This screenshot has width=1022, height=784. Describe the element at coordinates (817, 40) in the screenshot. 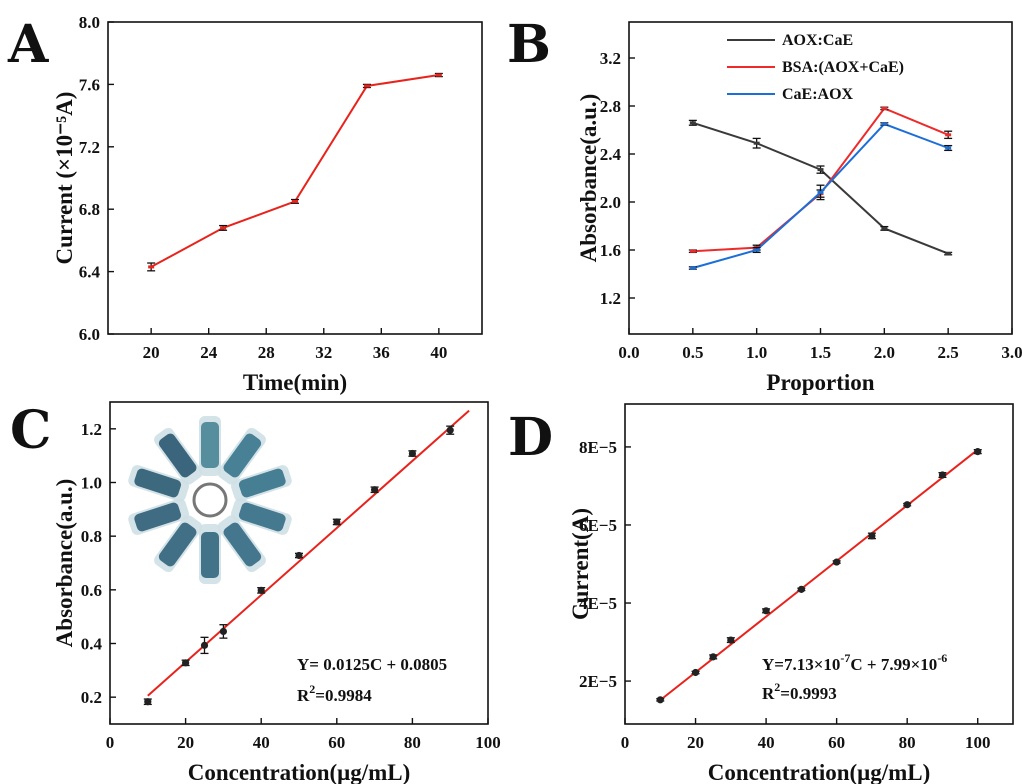

I see `legend-label-1: AOX:CaE` at that location.